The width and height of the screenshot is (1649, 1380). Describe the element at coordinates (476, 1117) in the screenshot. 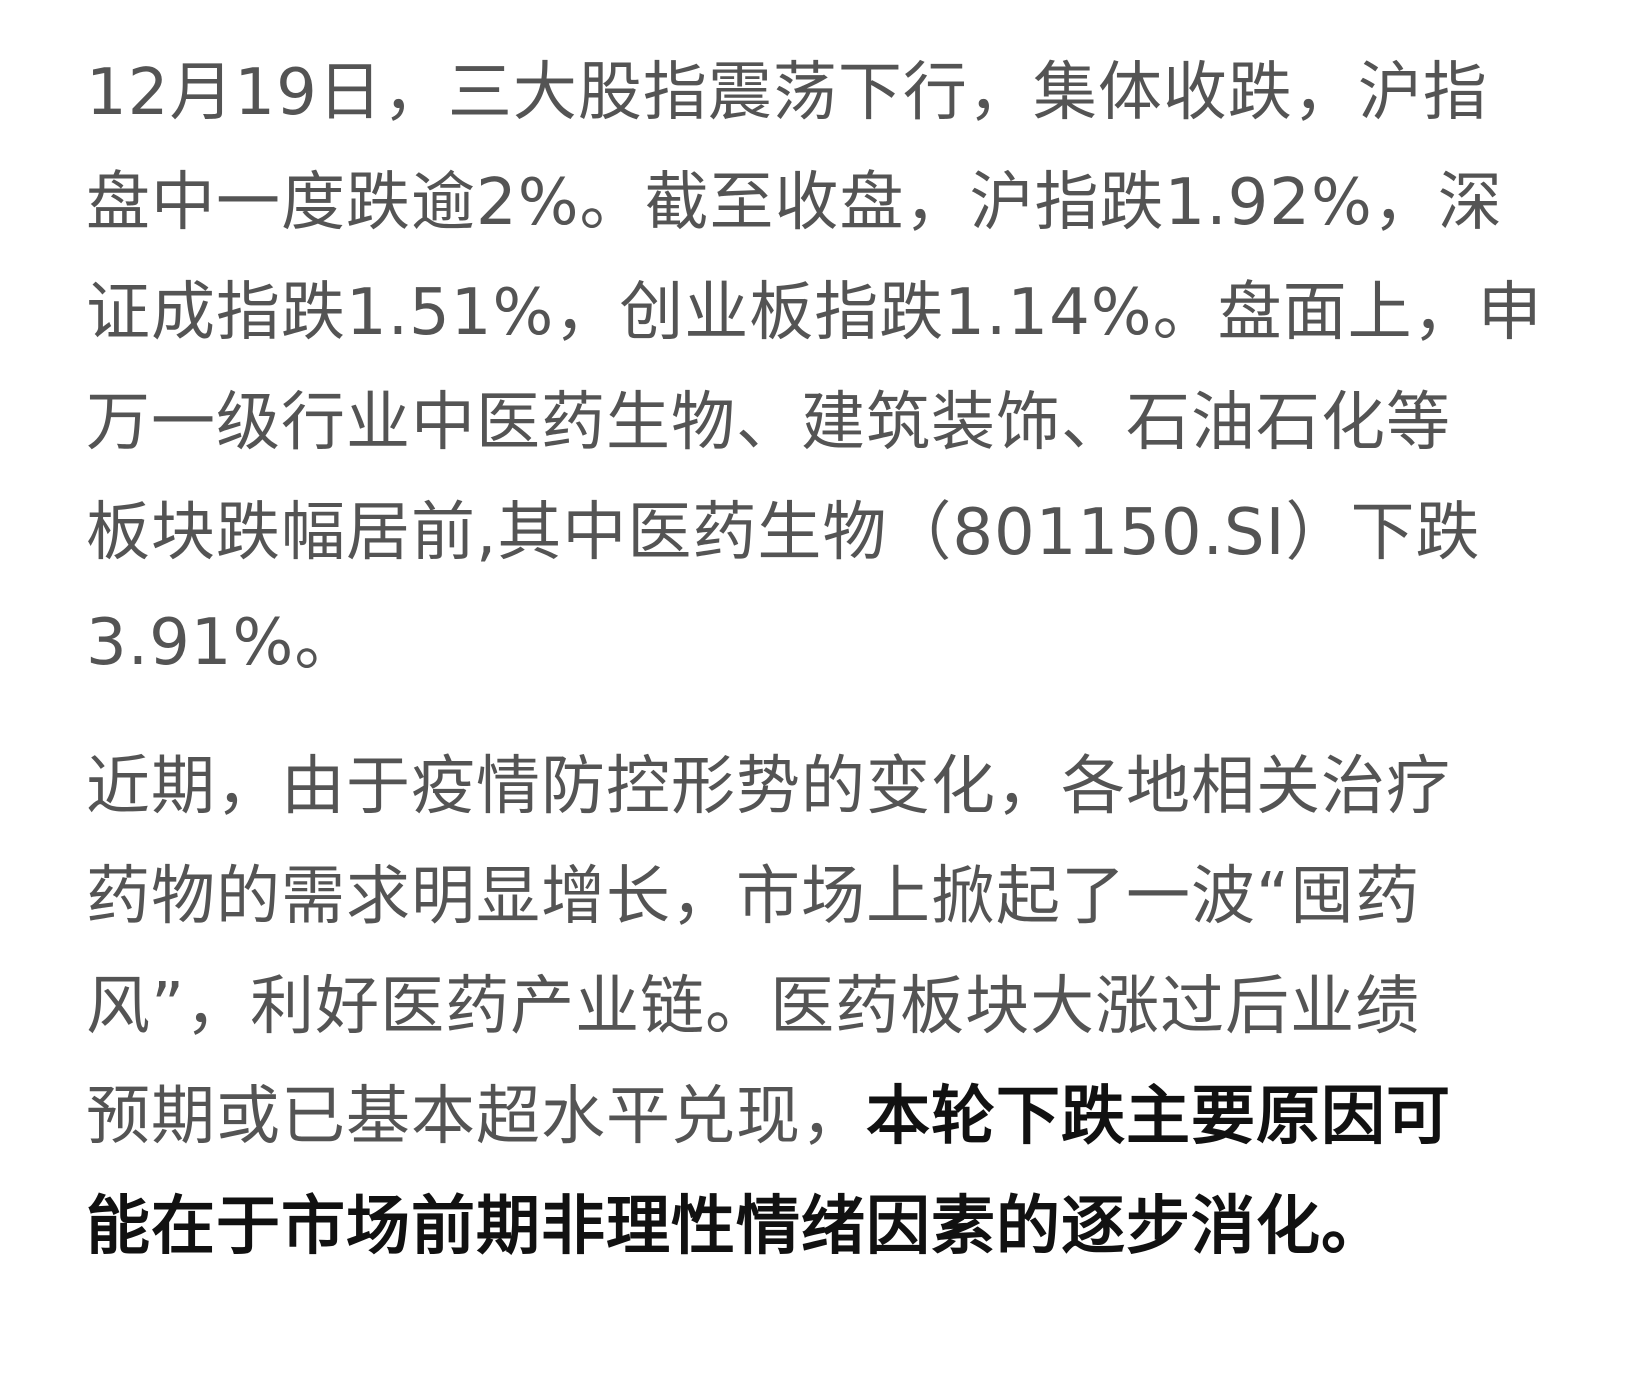

I see `text-normal: 预期或已基本超水平兑现，` at that location.